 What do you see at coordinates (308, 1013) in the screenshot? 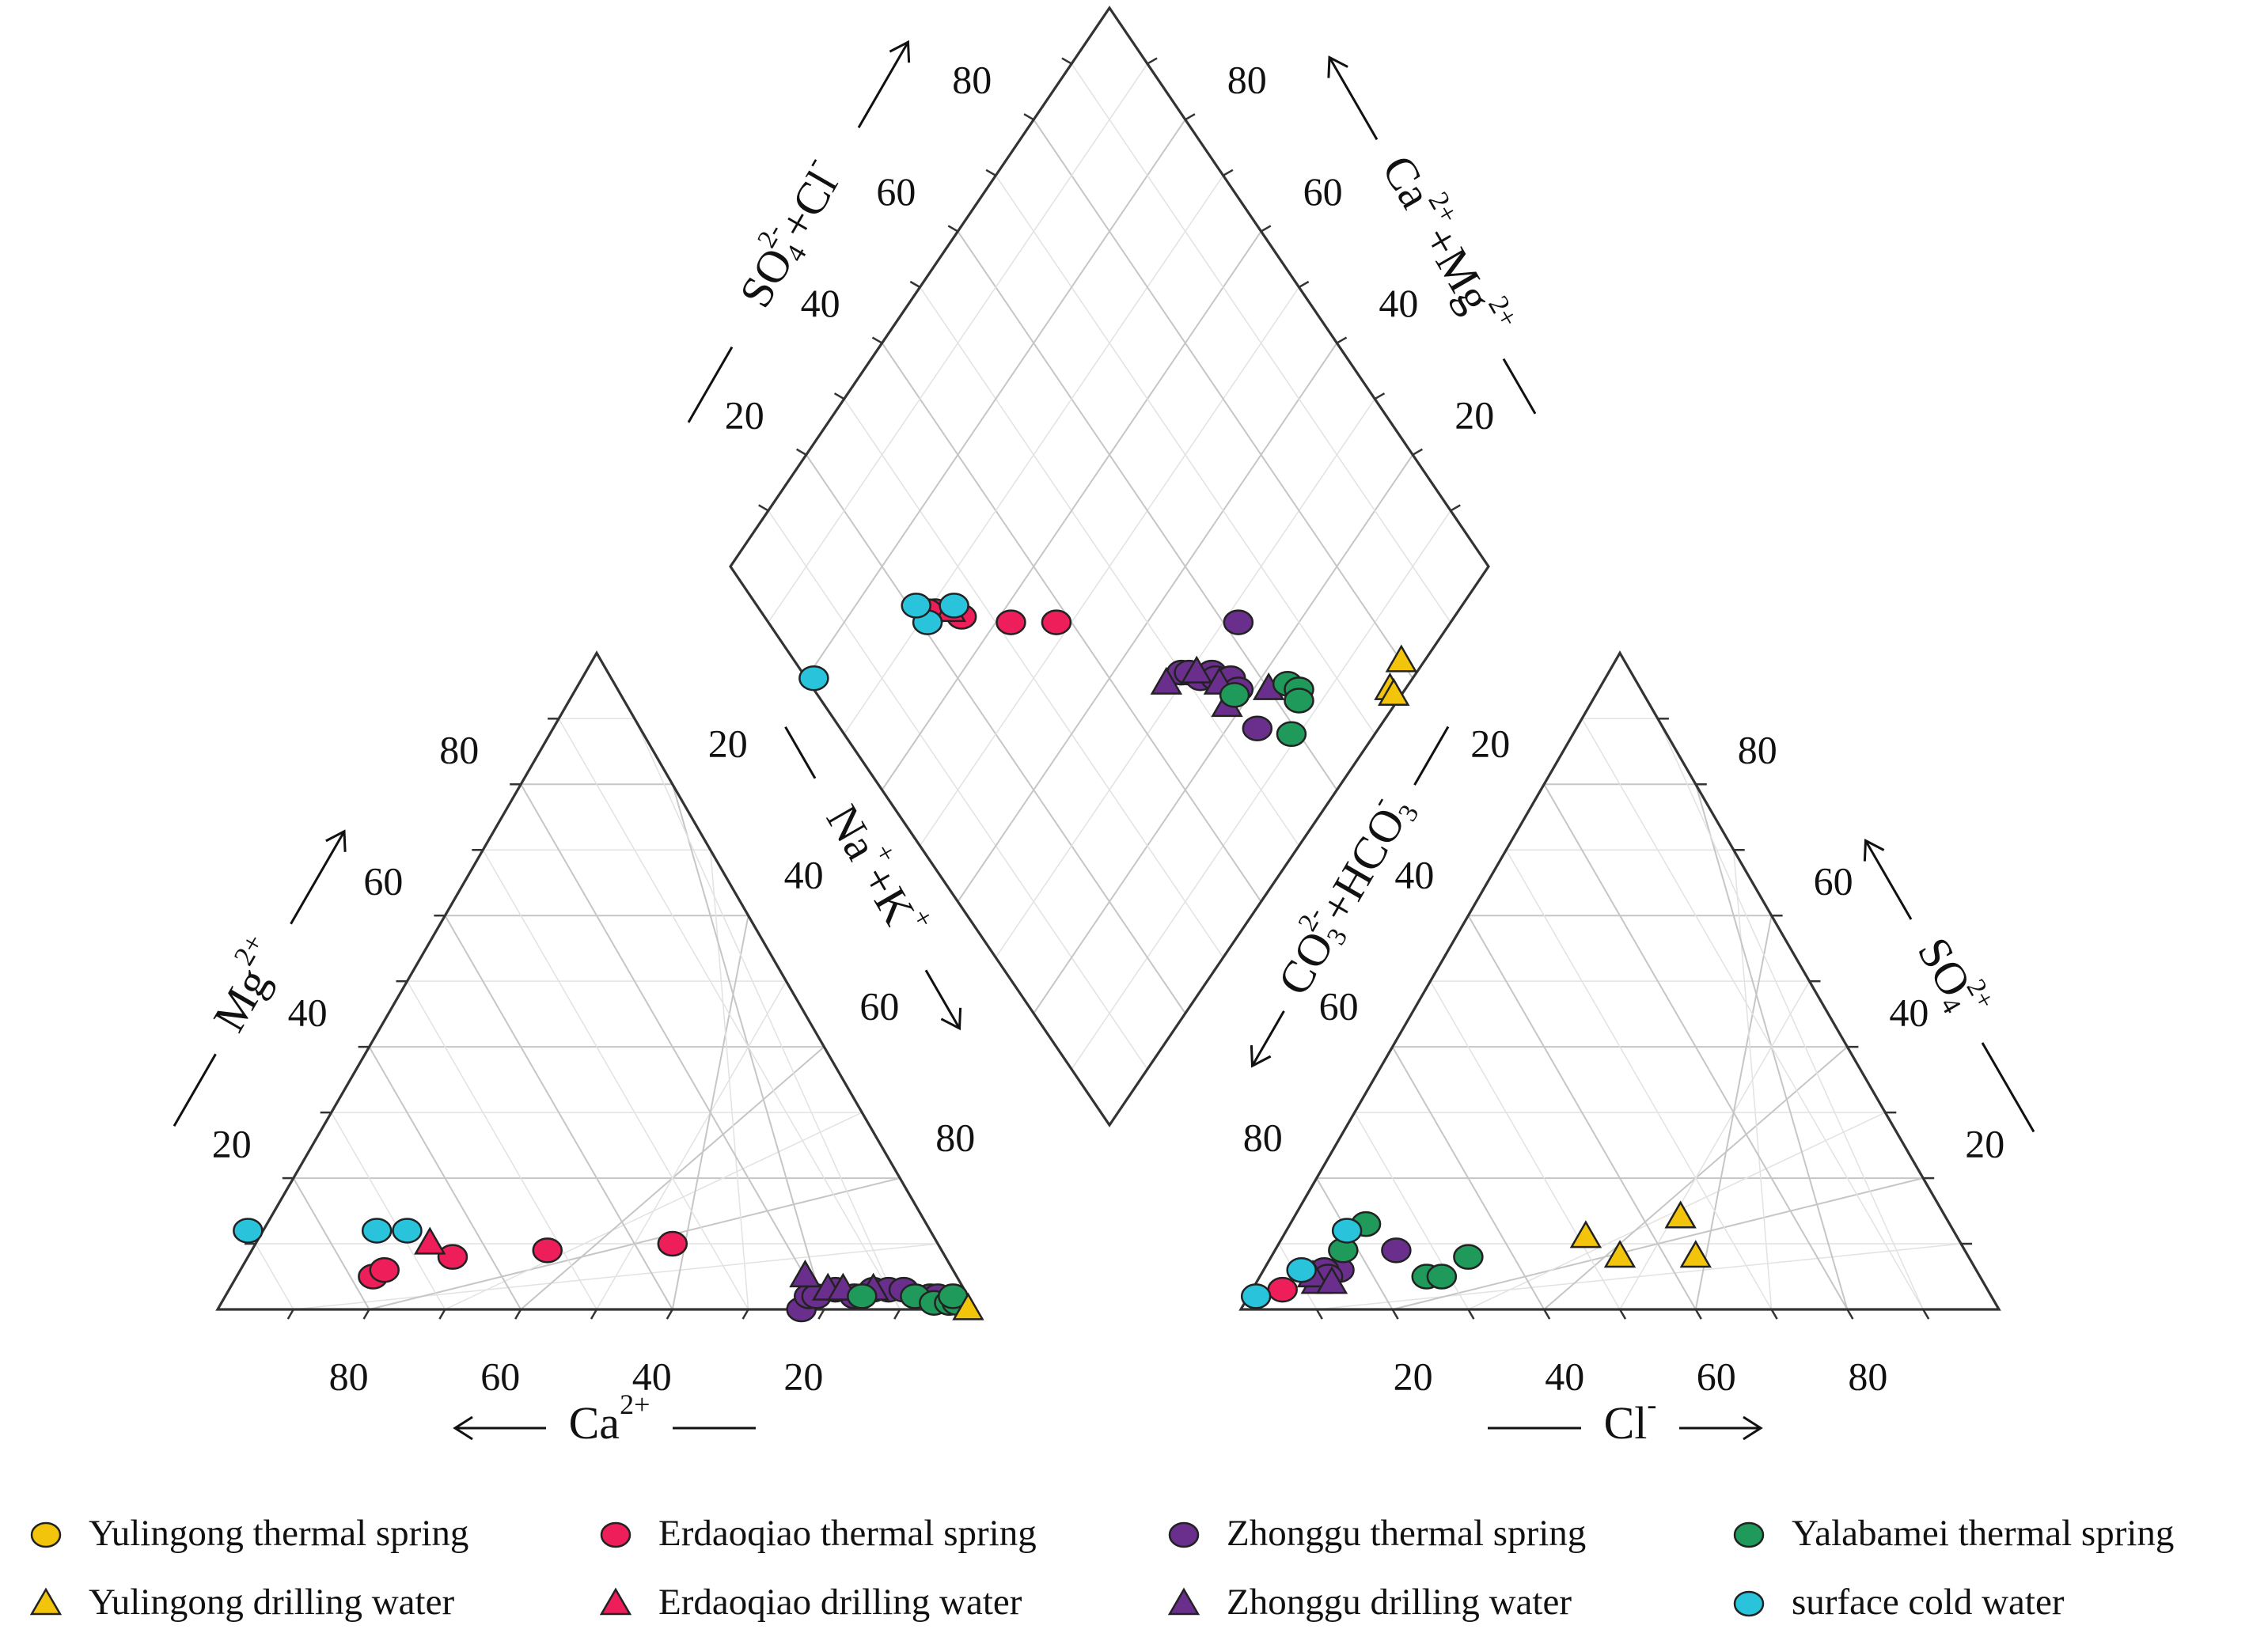
I see `mg-tick-label: 40` at bounding box center [308, 1013].